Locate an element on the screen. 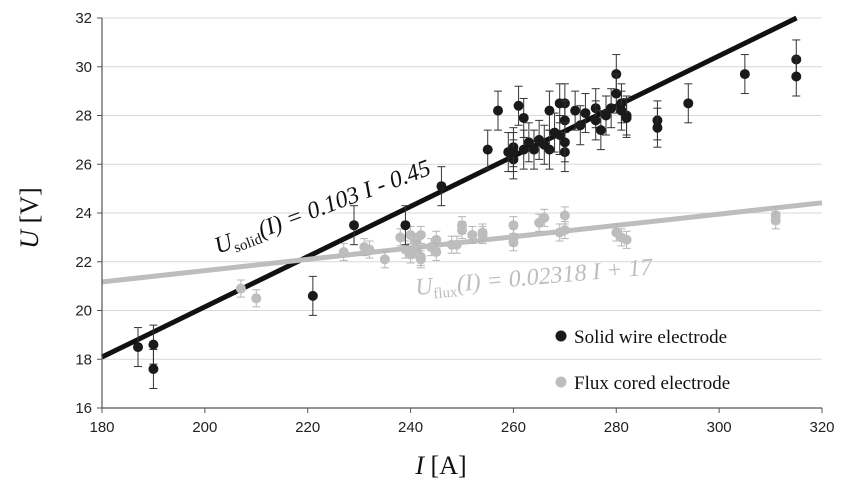  x-axis-unit: [A] is located at coordinates (445, 465).